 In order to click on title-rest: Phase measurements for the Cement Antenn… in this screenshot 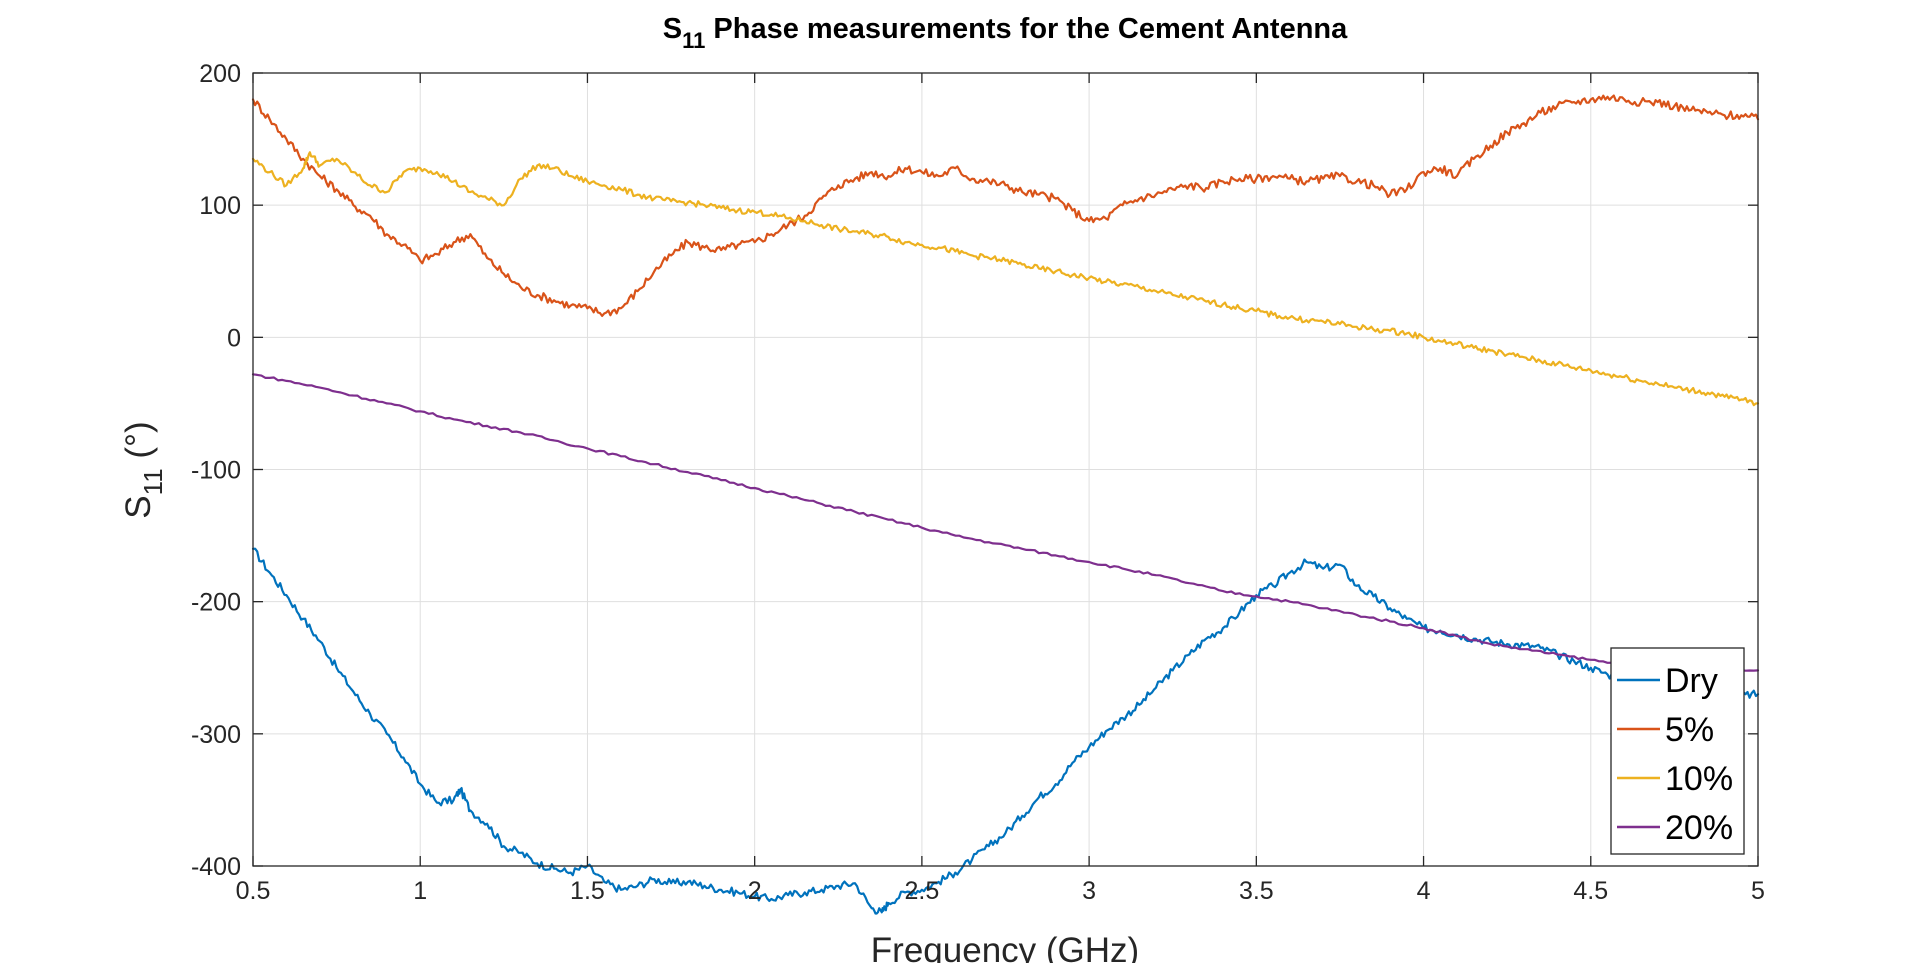, I will do `click(1026, 29)`.